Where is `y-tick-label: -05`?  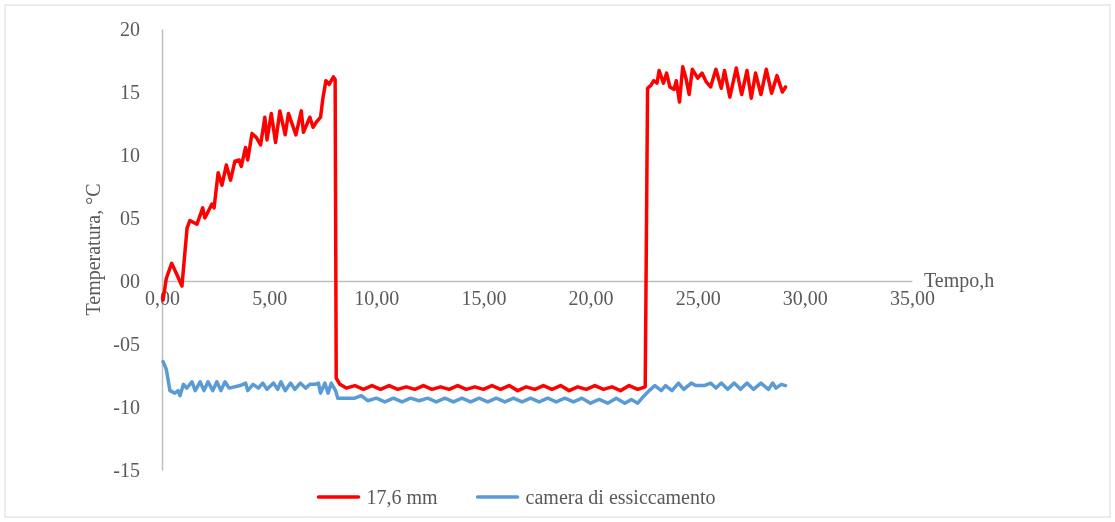
y-tick-label: -05 is located at coordinates (126, 343).